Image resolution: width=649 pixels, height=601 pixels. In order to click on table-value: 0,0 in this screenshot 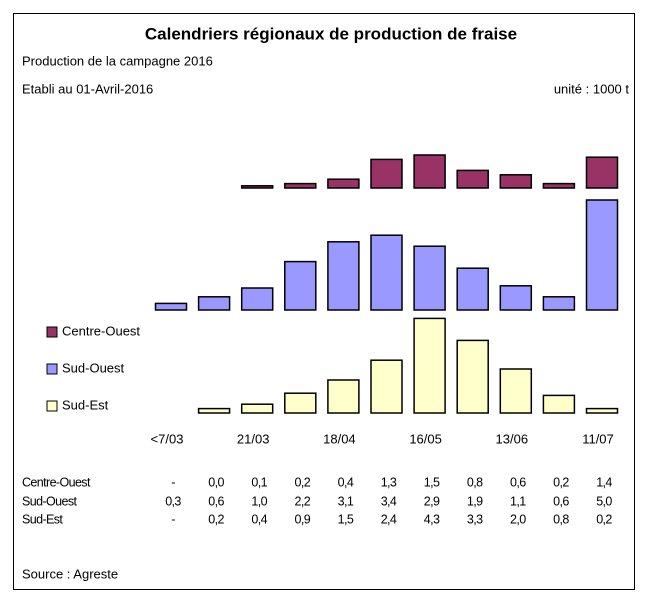, I will do `click(216, 482)`.